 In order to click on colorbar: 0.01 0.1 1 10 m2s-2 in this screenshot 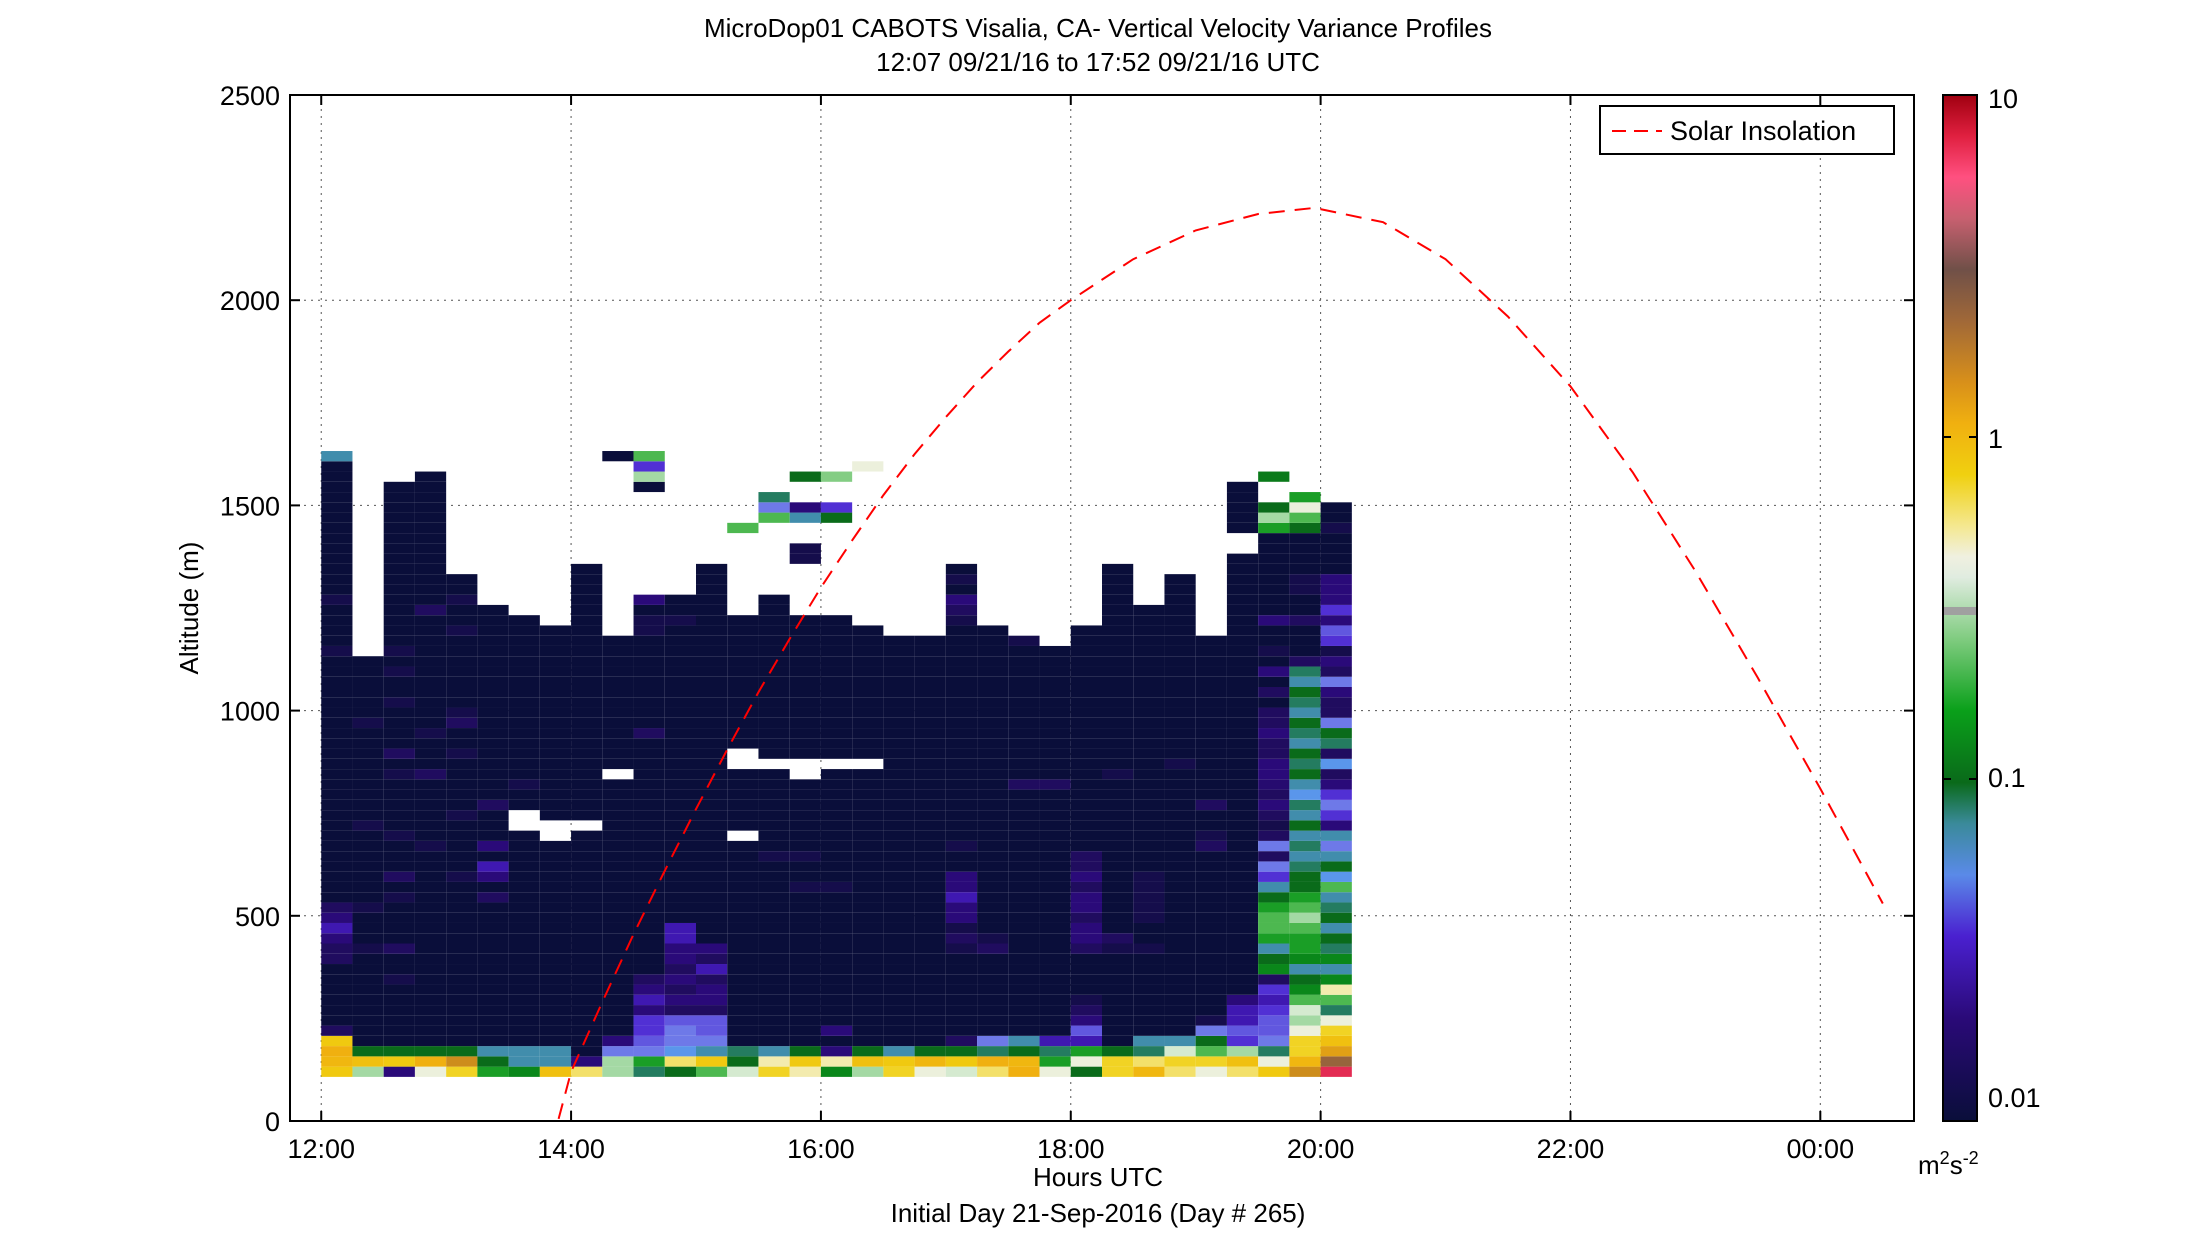, I will do `click(1979, 632)`.